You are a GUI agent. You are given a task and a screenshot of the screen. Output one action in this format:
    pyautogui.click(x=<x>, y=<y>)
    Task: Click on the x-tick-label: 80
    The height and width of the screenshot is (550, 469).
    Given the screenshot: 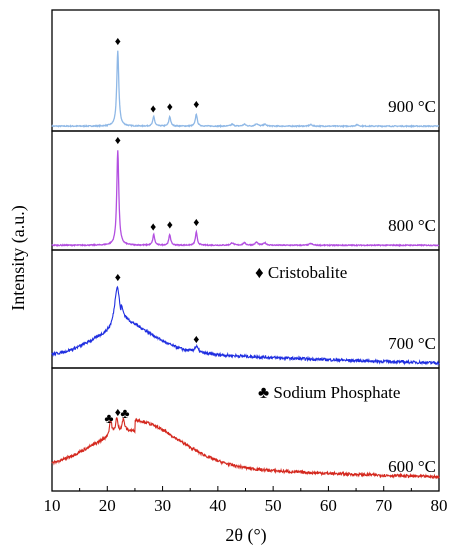 What is the action you would take?
    pyautogui.click(x=439, y=505)
    